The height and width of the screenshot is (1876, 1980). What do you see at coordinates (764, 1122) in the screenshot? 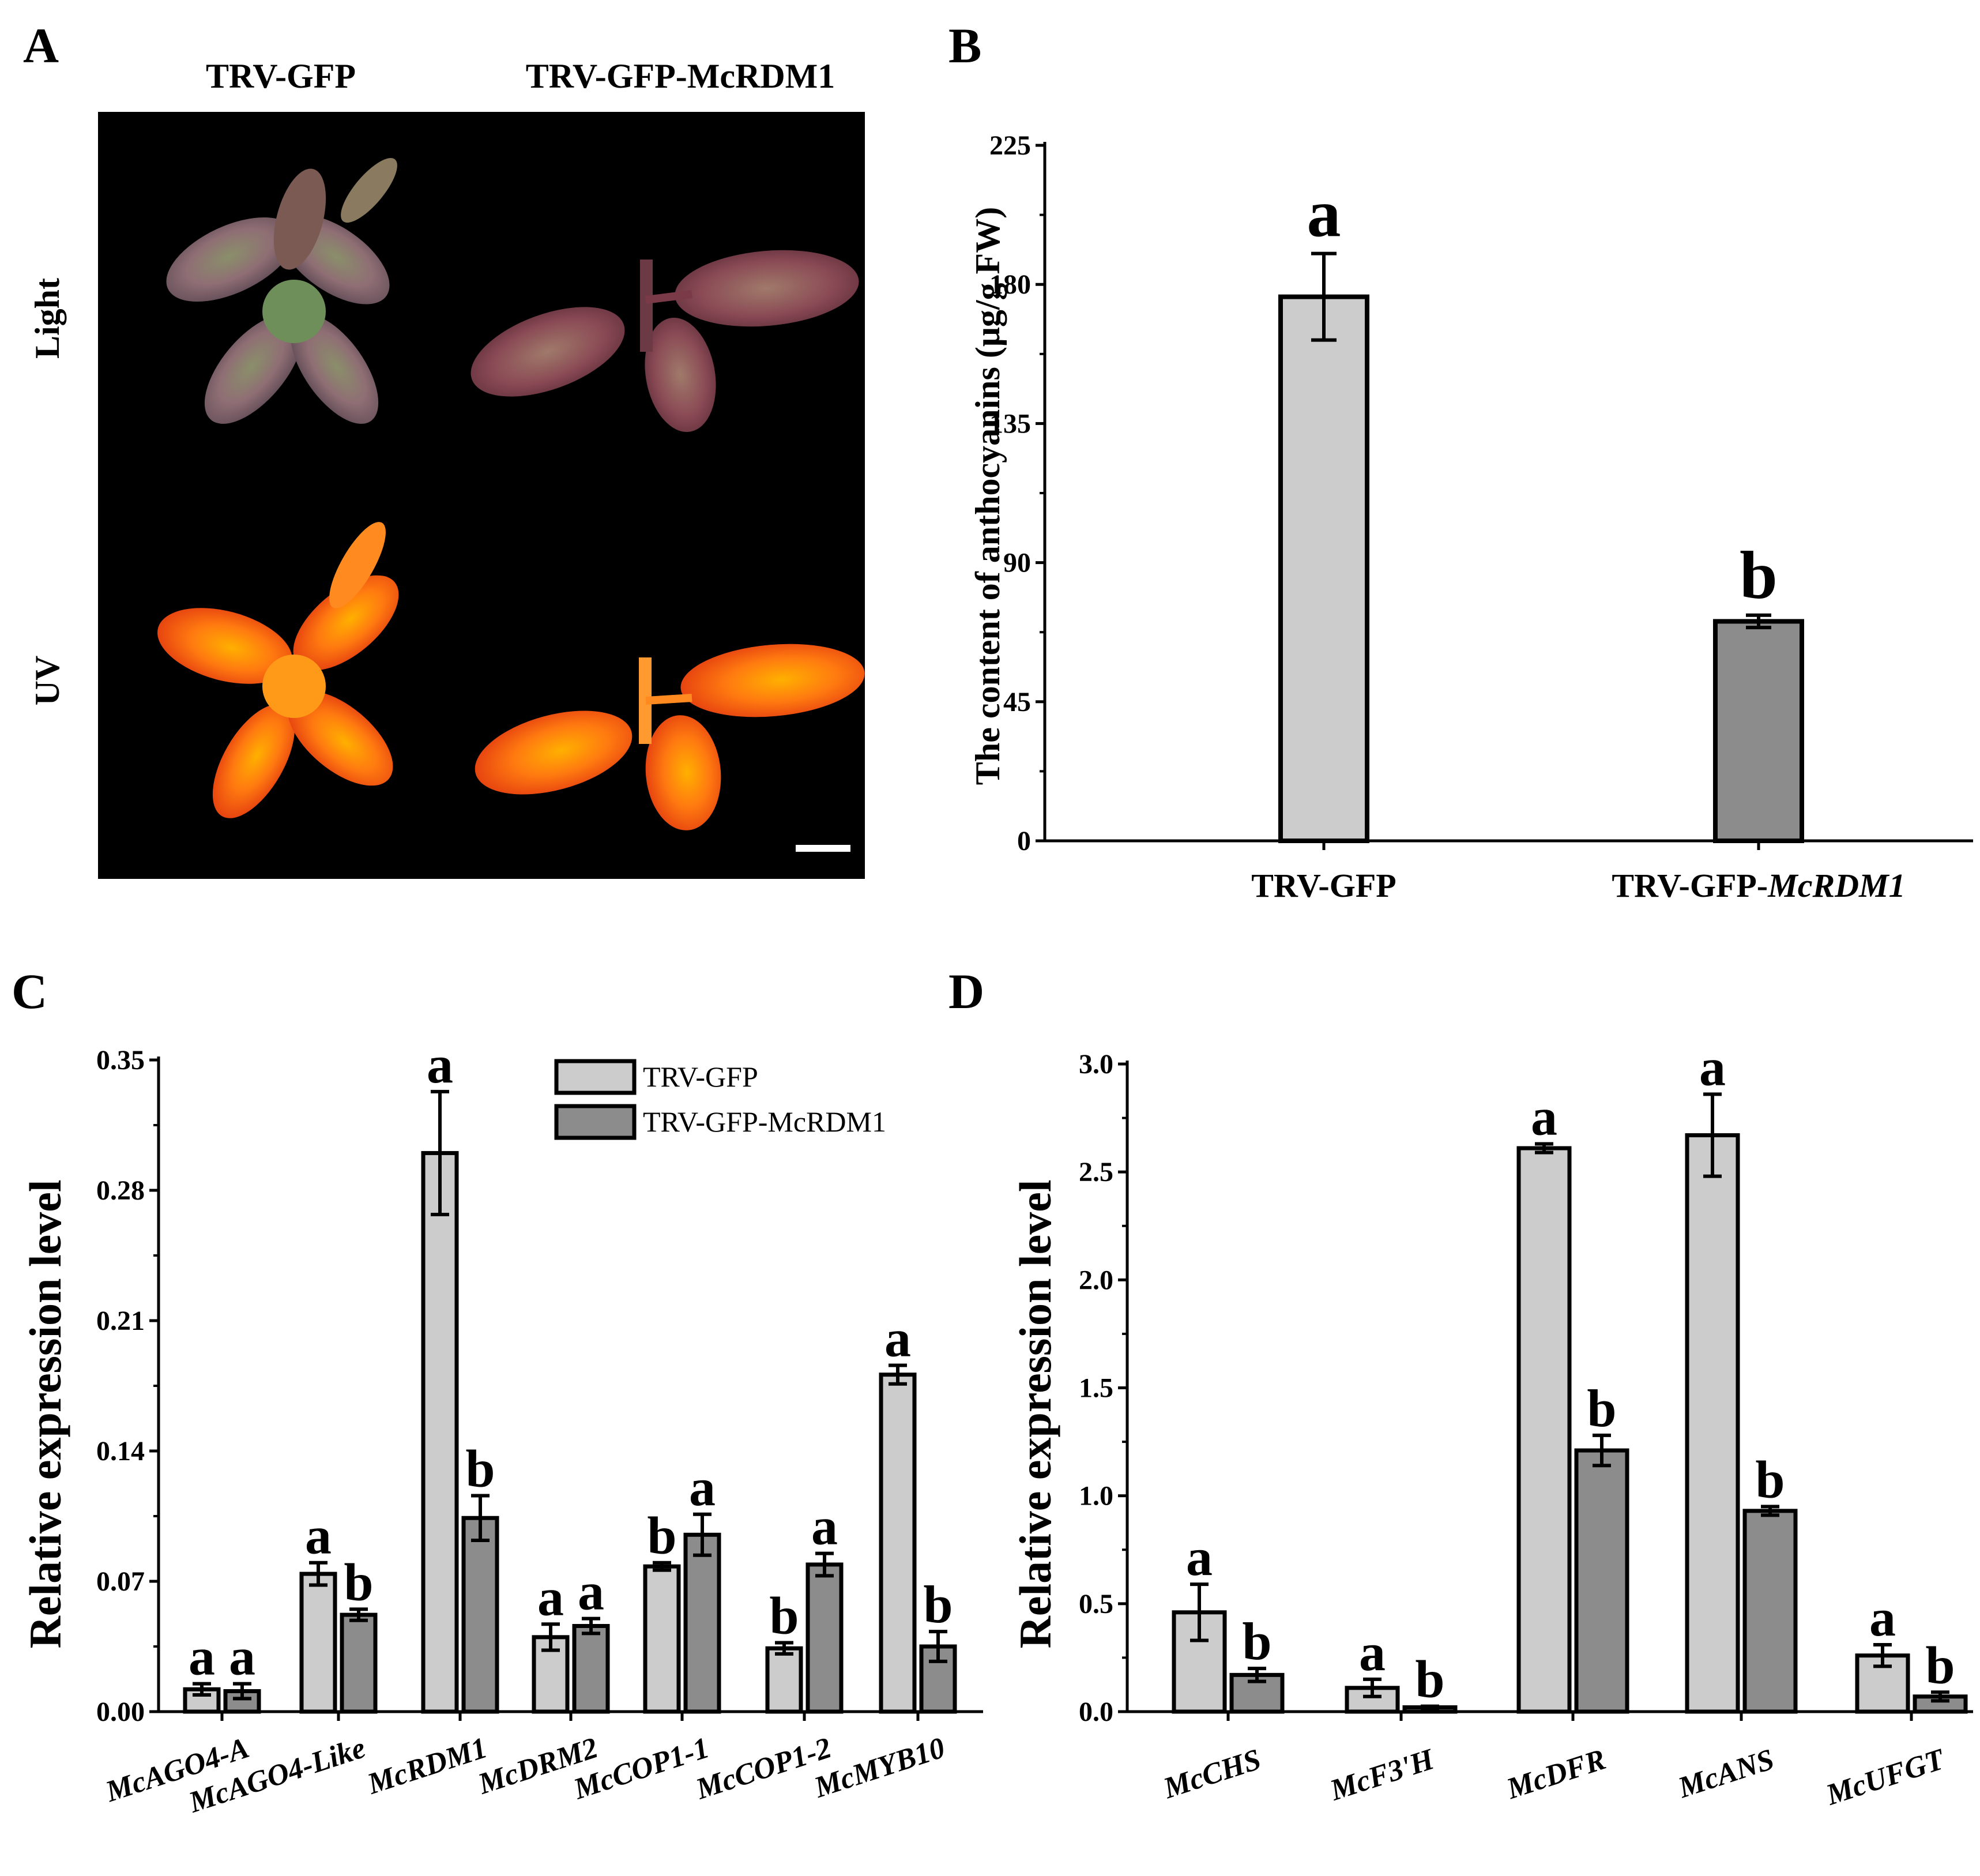
I see `legend-label-series2: TRV-GFP-McRDM1` at bounding box center [764, 1122].